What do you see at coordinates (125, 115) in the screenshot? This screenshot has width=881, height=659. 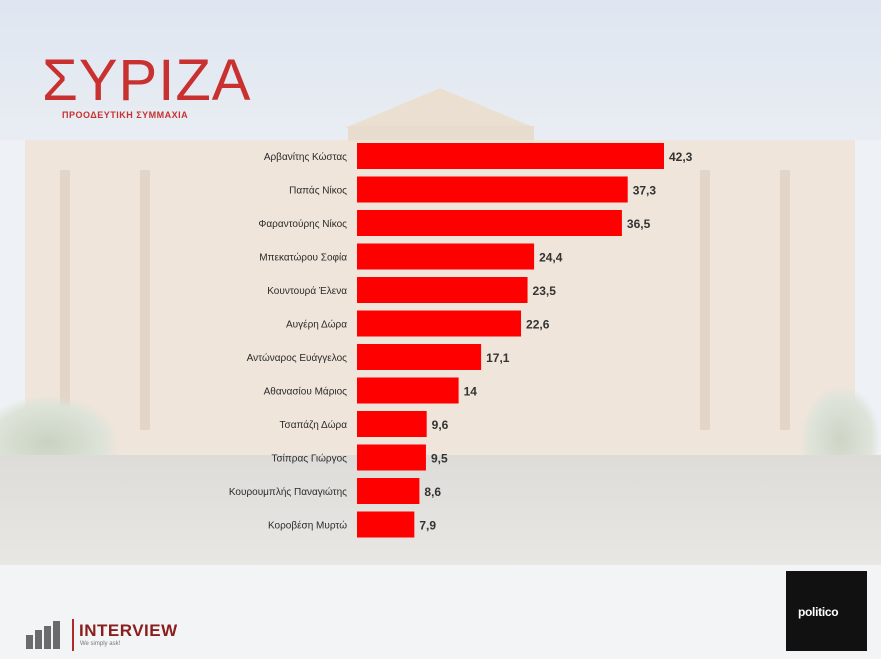 I see `party-logo-subtitle: ΠΡΟΟΔΕΥΤΙΚΗ ΣΥΜΜΑΧΙΑ` at bounding box center [125, 115].